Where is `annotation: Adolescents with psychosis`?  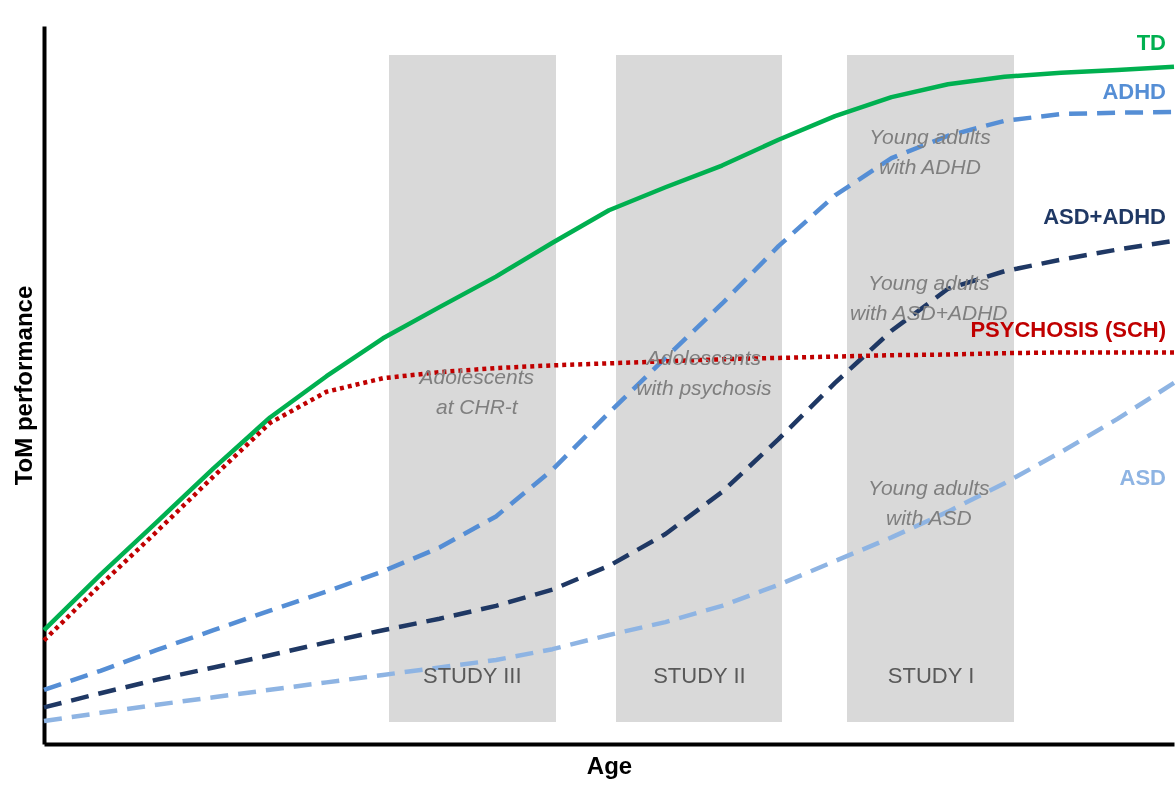 annotation: Adolescents with psychosis is located at coordinates (704, 372).